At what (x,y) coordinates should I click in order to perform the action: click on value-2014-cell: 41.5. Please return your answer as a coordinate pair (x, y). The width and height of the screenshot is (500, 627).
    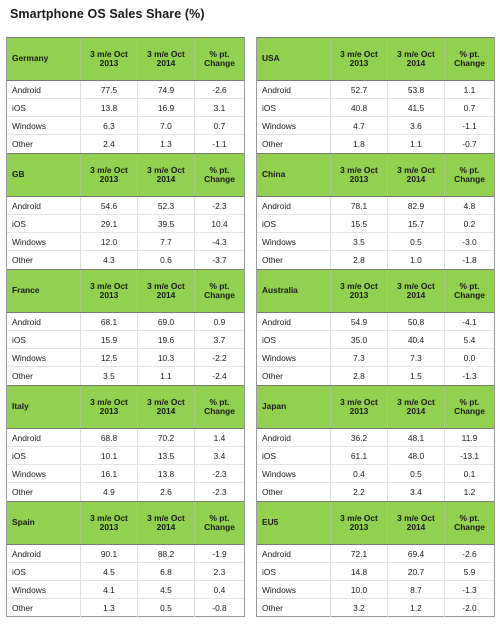
    Looking at the image, I should click on (415, 107).